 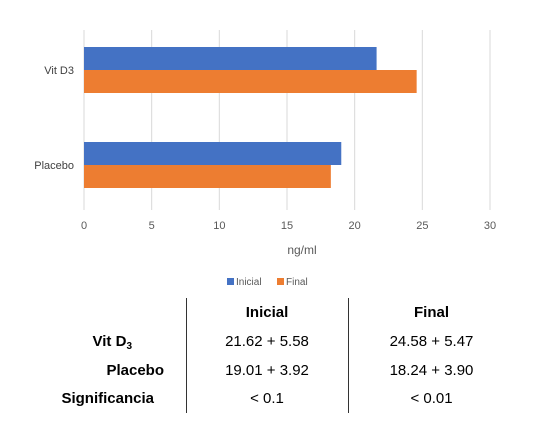 What do you see at coordinates (301, 250) in the screenshot?
I see `x-axis-title: ng/ml` at bounding box center [301, 250].